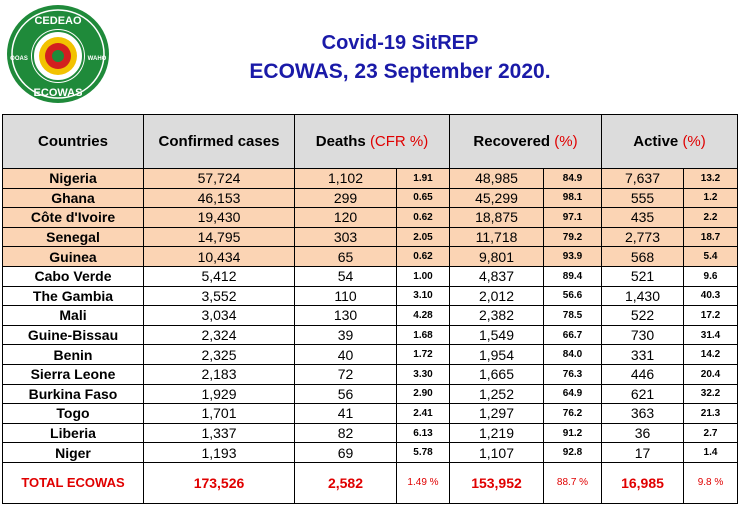  Describe the element at coordinates (73, 217) in the screenshot. I see `country-cell: Côte d'Ivoire` at that location.